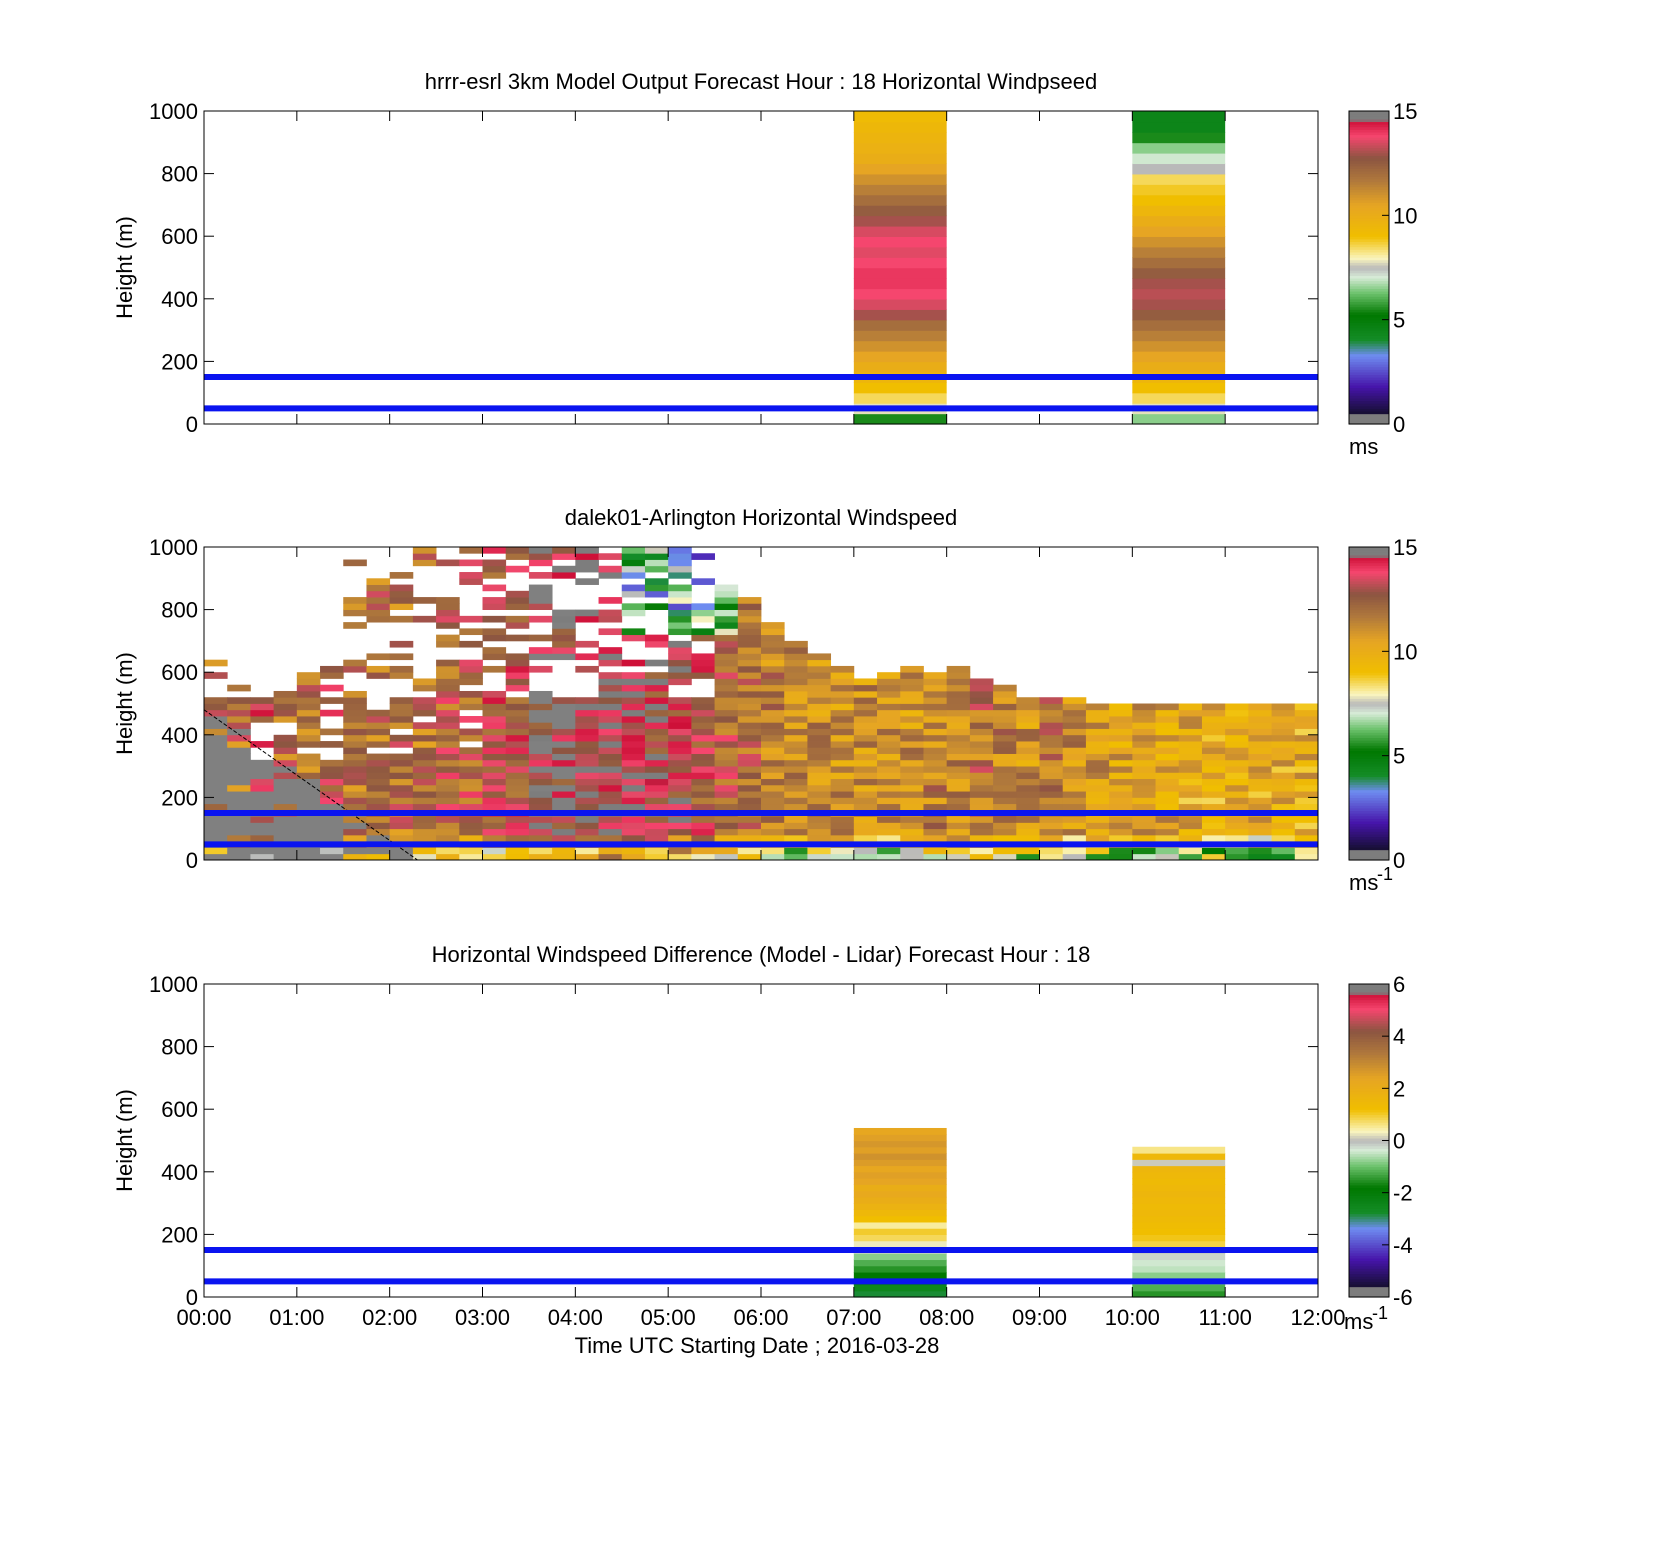 This screenshot has height=1561, width=1680. What do you see at coordinates (482, 1317) in the screenshot?
I see `x-tick-label: 03:00` at bounding box center [482, 1317].